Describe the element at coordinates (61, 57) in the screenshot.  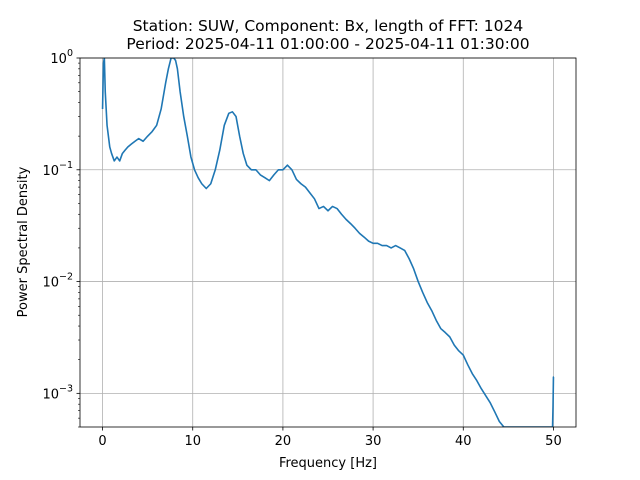
I see `y-tick-label: 10⁰` at that location.